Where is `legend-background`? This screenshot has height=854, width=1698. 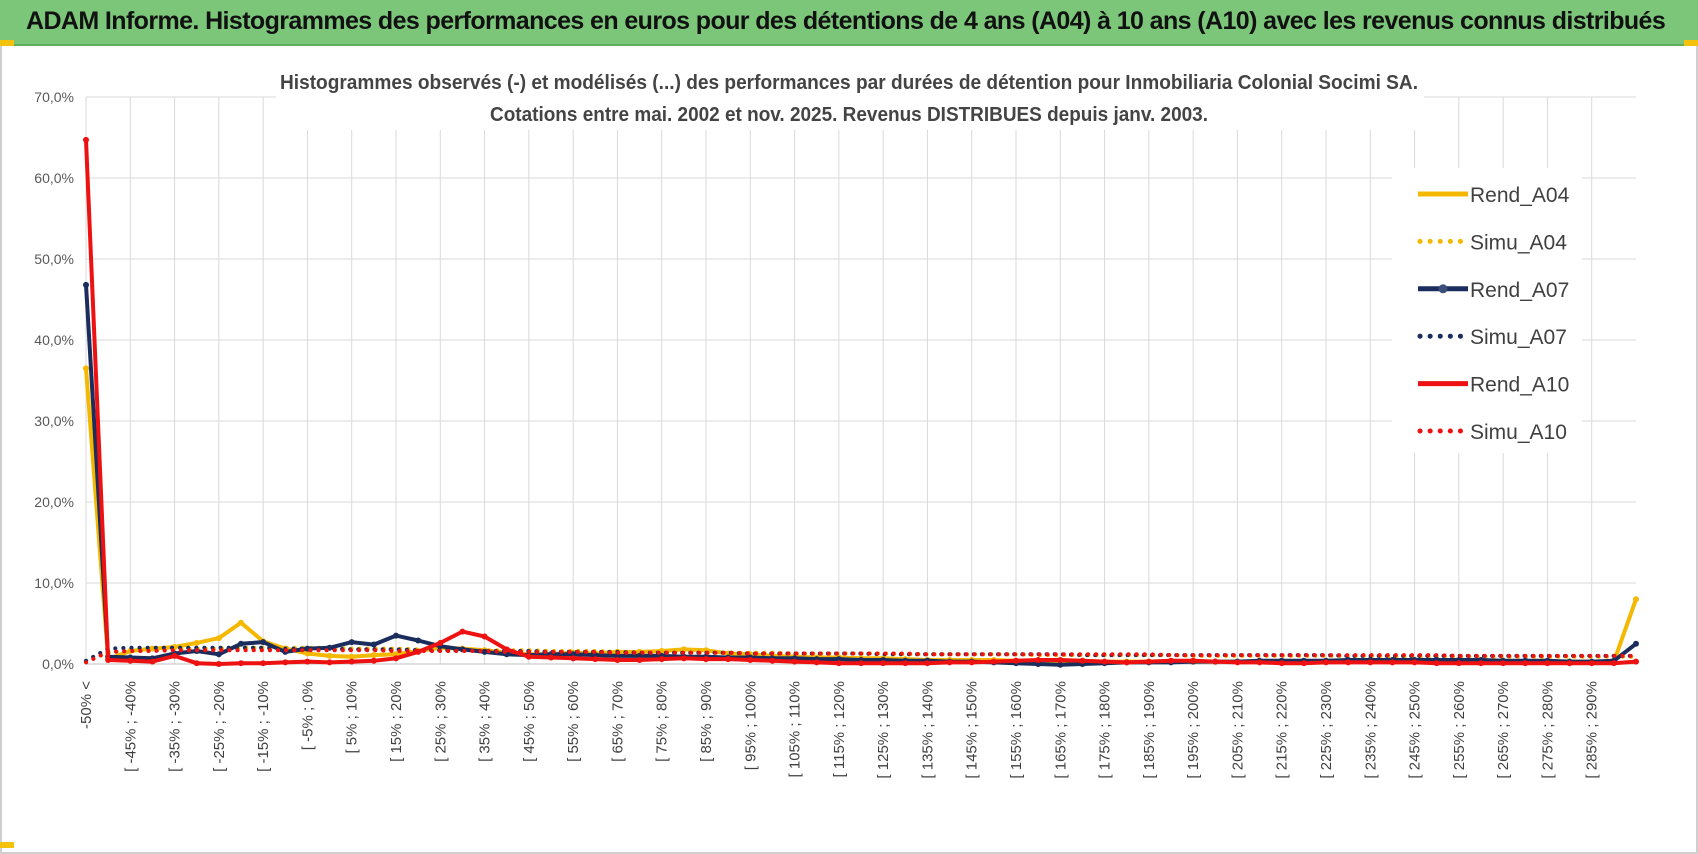 legend-background is located at coordinates (1487, 310).